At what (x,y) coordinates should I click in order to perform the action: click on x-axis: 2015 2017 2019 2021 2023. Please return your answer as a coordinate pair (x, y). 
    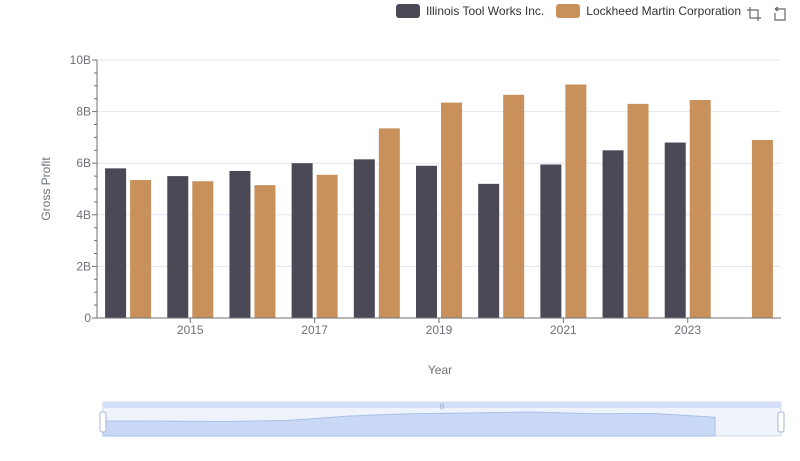
    Looking at the image, I should click on (439, 327).